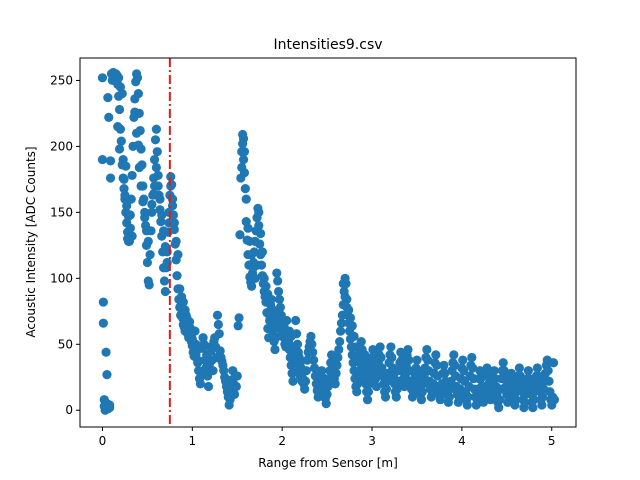  Describe the element at coordinates (65, 245) in the screenshot. I see `y-axis-ticks: 0 50 100 150 200 250` at that location.